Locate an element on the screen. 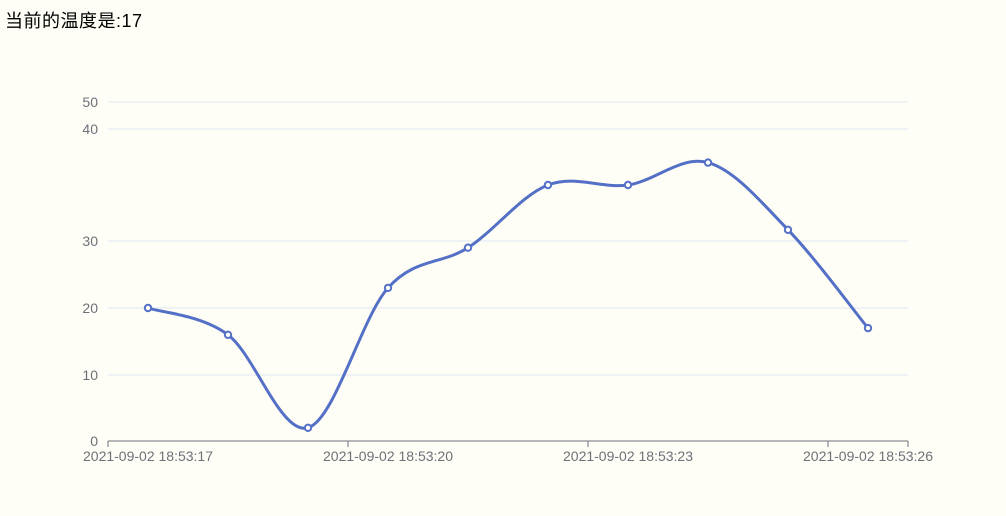 This screenshot has width=1006, height=516. x-axis-label-6: 2021-09-02 18:53:23 is located at coordinates (628, 456).